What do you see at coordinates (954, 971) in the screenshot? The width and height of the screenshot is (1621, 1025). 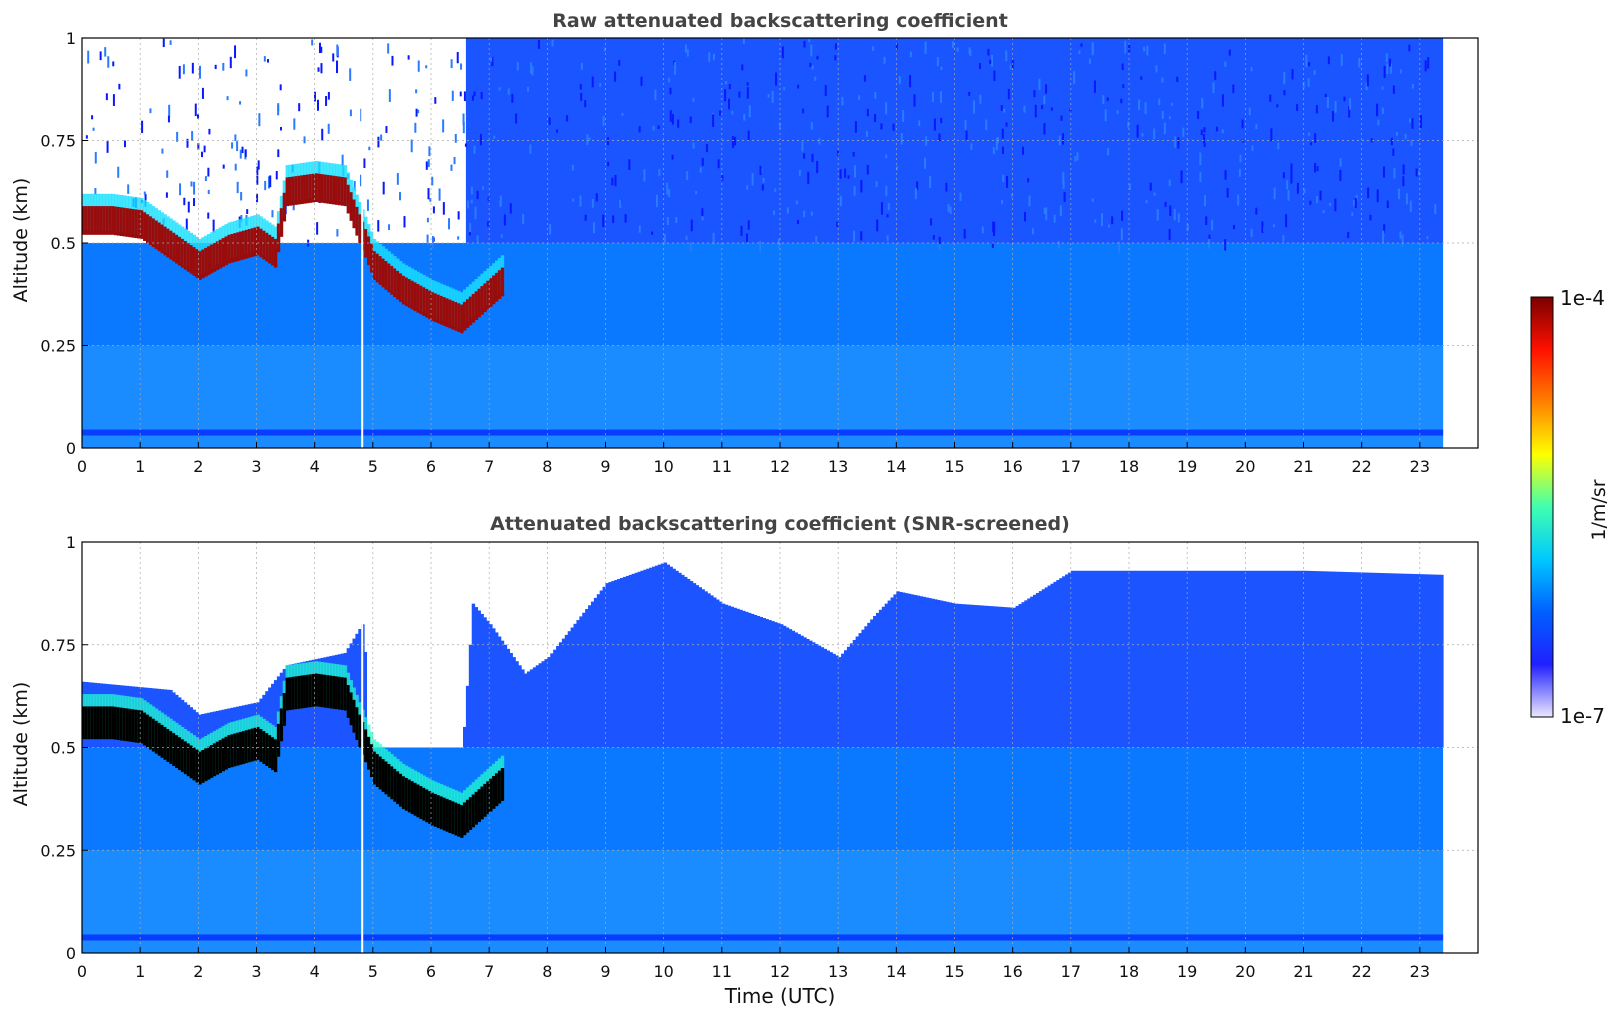 I see `x-tick-label: 15` at bounding box center [954, 971].